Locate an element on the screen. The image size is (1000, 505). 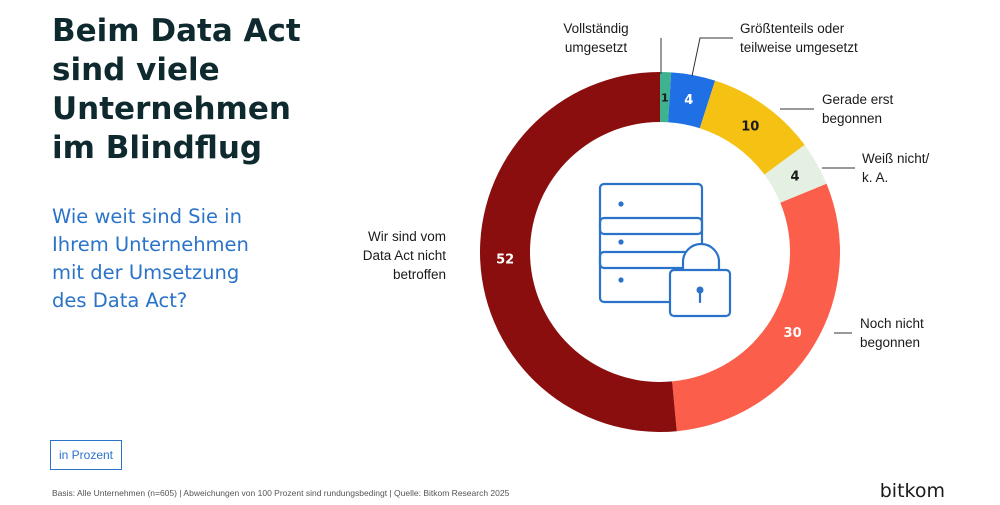
slice-category-label: betroffen is located at coordinates (419, 274).